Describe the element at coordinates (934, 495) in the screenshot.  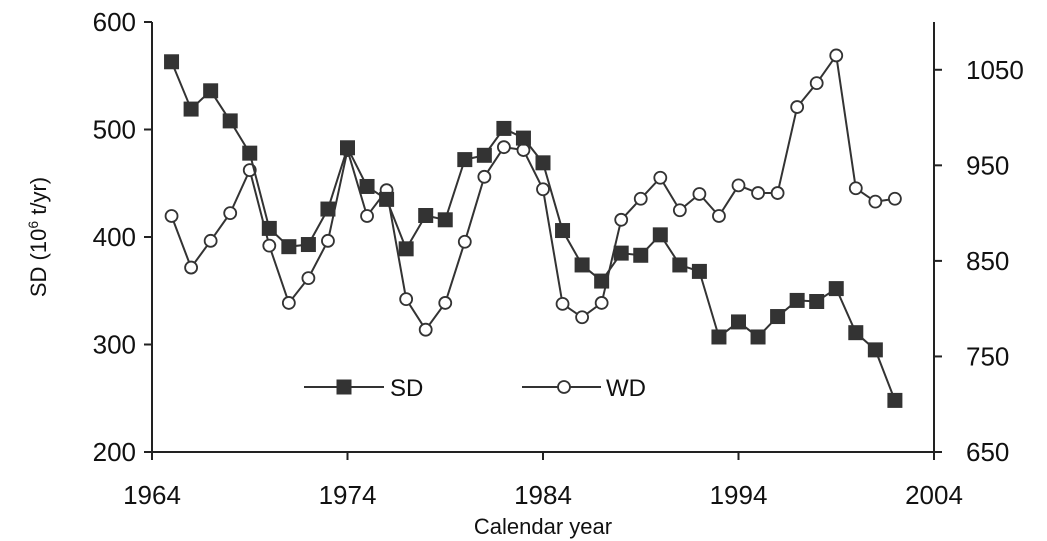
I see `x-tick-label: 2004` at that location.